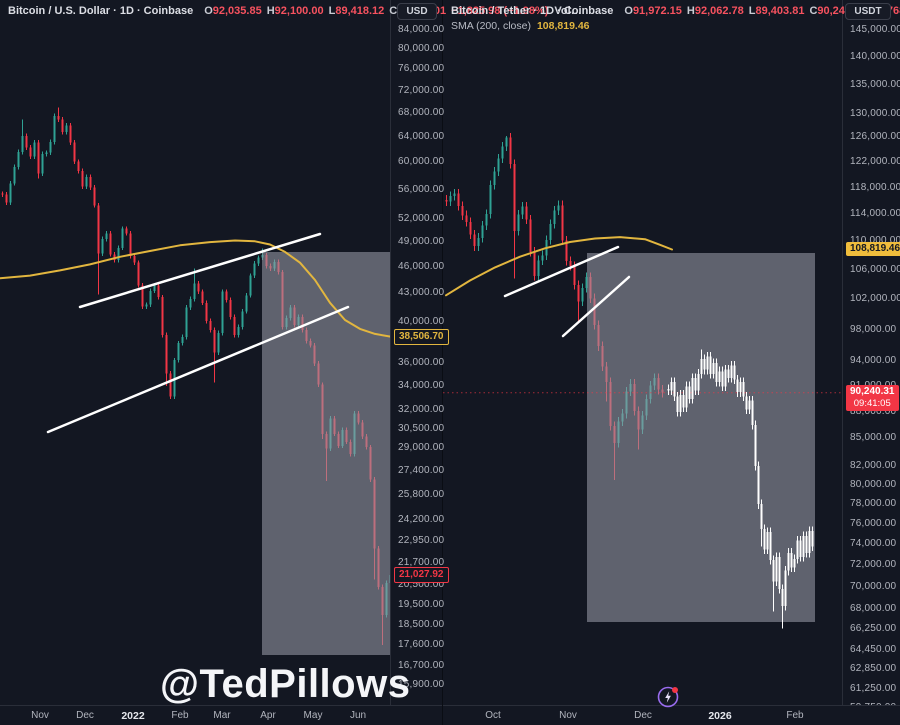 This screenshot has width=900, height=725. I want to click on countdown-timer: 09:41:05, so click(872, 403).